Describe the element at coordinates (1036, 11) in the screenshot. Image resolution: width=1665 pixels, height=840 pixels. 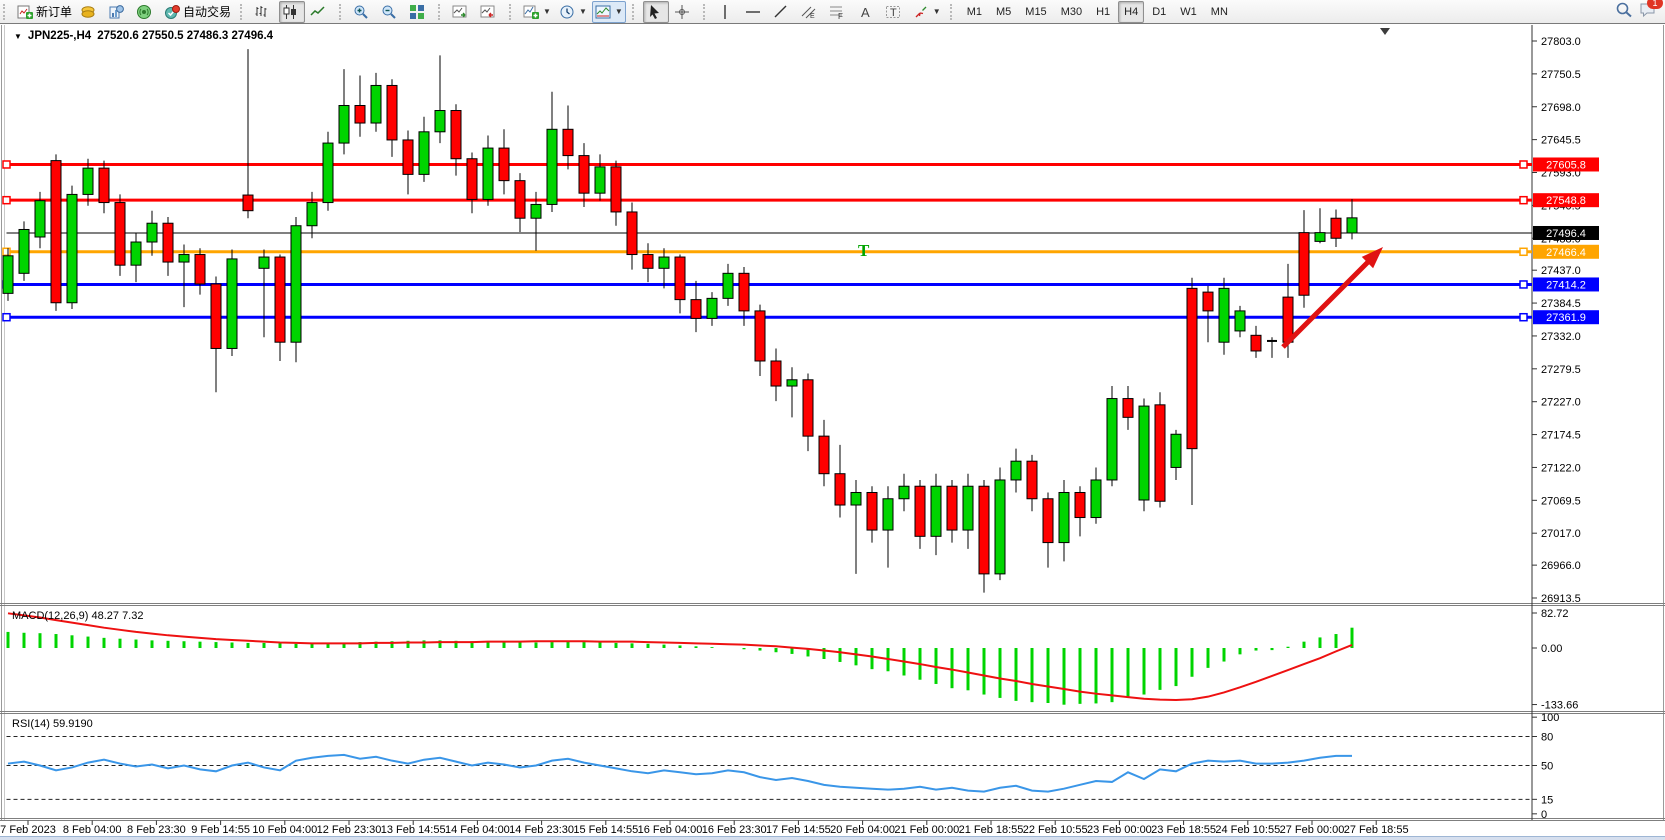
I see `timeframe-m15-button: M15` at that location.